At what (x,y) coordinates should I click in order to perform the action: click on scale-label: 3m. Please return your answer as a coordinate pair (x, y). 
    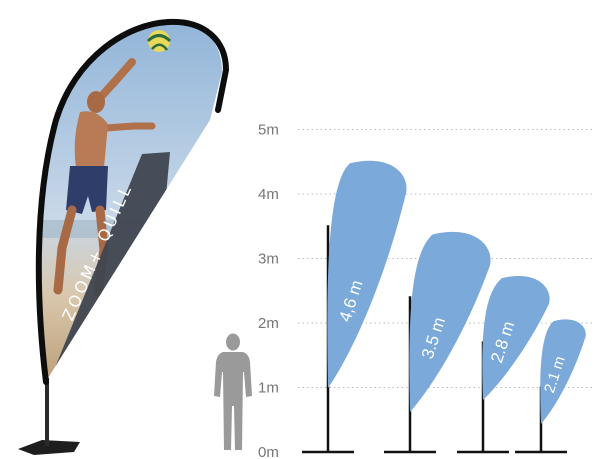
    Looking at the image, I should click on (268, 259).